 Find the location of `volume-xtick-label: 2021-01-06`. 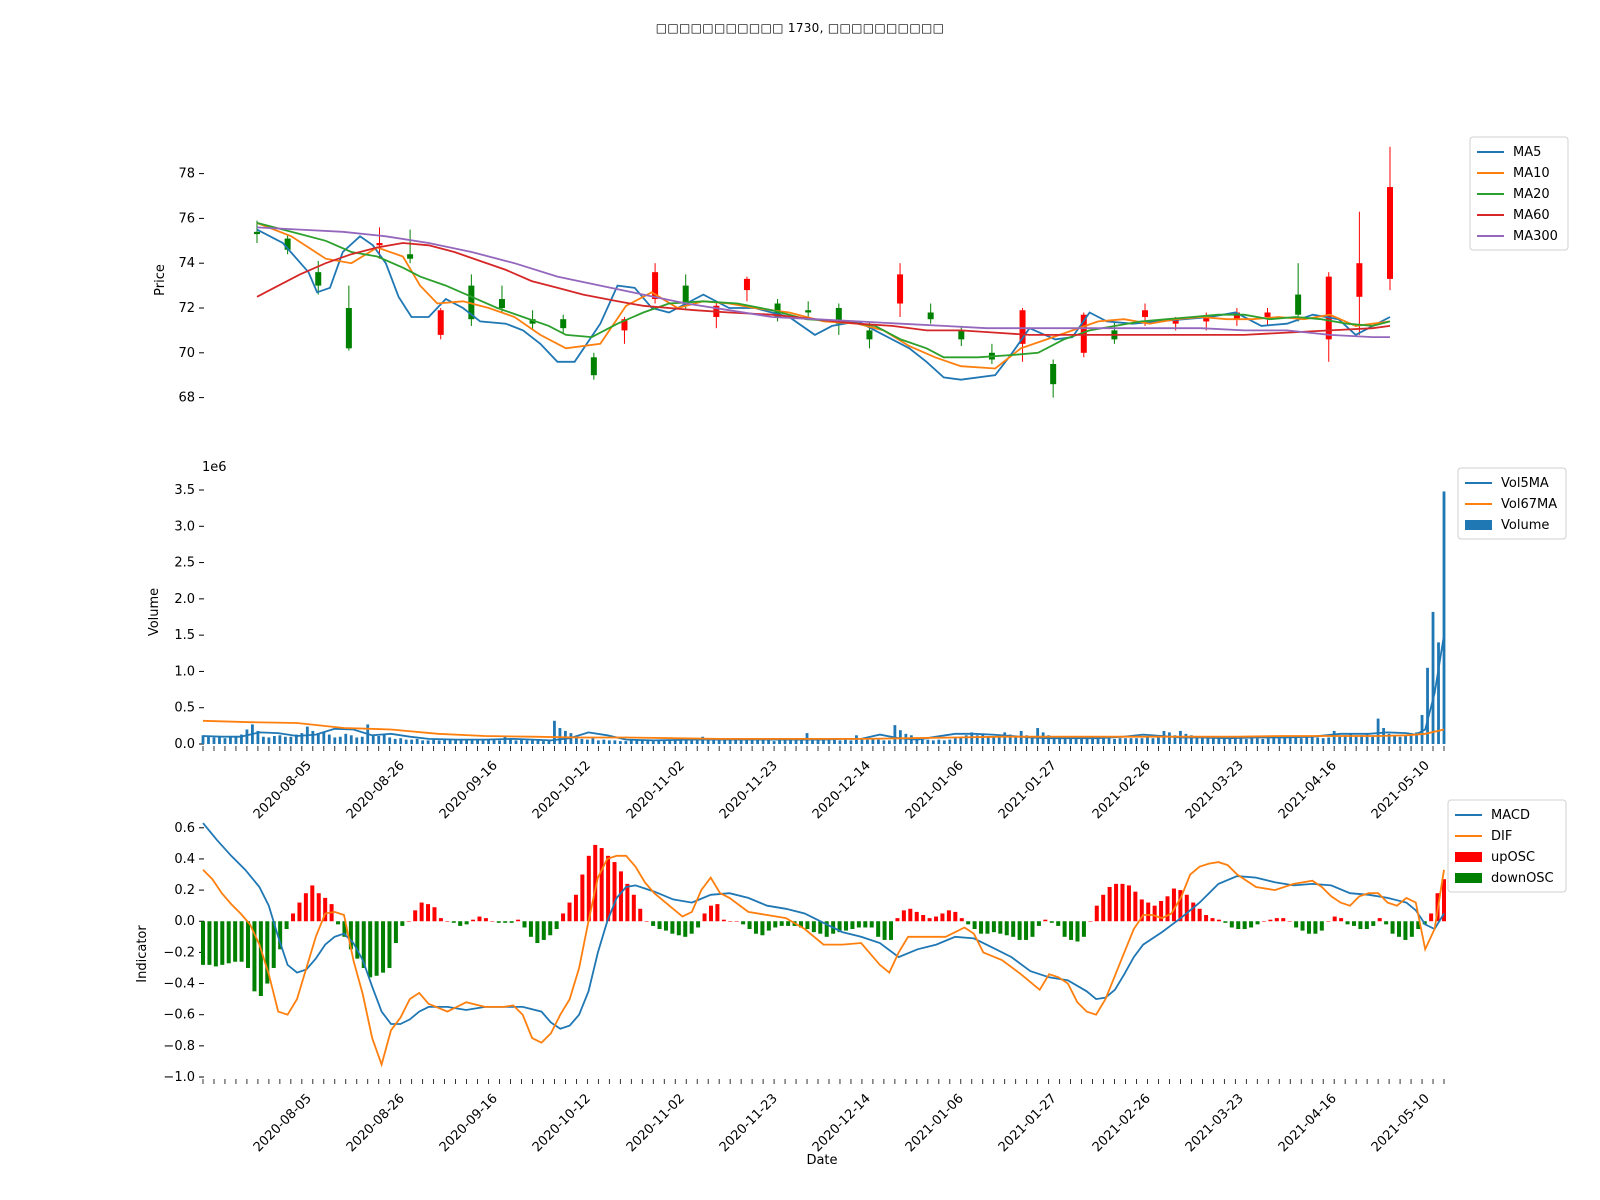

volume-xtick-label: 2021-01-06 is located at coordinates (935, 790).